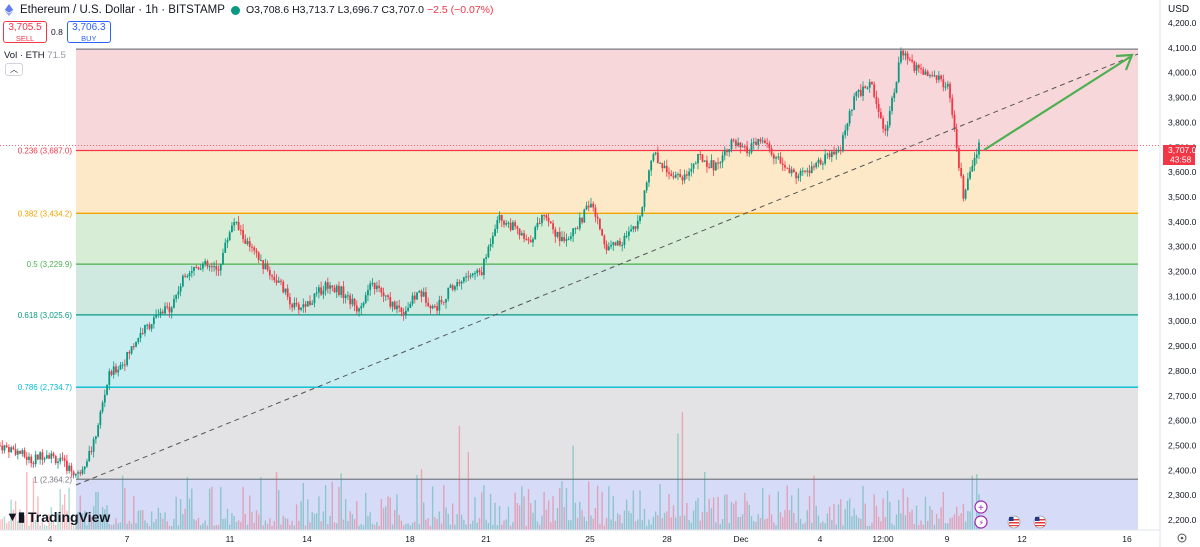  Describe the element at coordinates (25, 32) in the screenshot. I see `sell-button: 3,705.5 SELL` at that location.